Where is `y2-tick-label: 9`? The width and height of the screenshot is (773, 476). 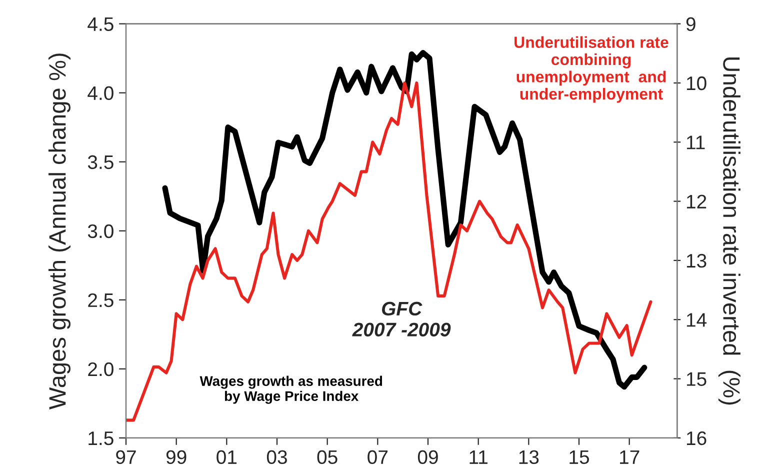
y2-tick-label: 9 is located at coordinates (691, 24).